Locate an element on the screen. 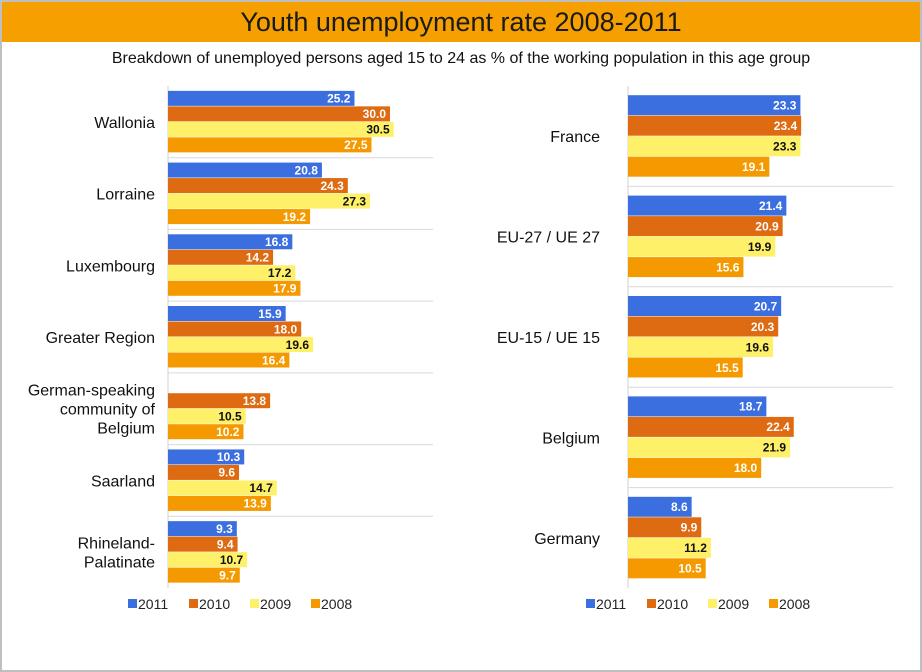 The height and width of the screenshot is (672, 922). bar-eu-27-ue-27-2009 is located at coordinates (702, 246).